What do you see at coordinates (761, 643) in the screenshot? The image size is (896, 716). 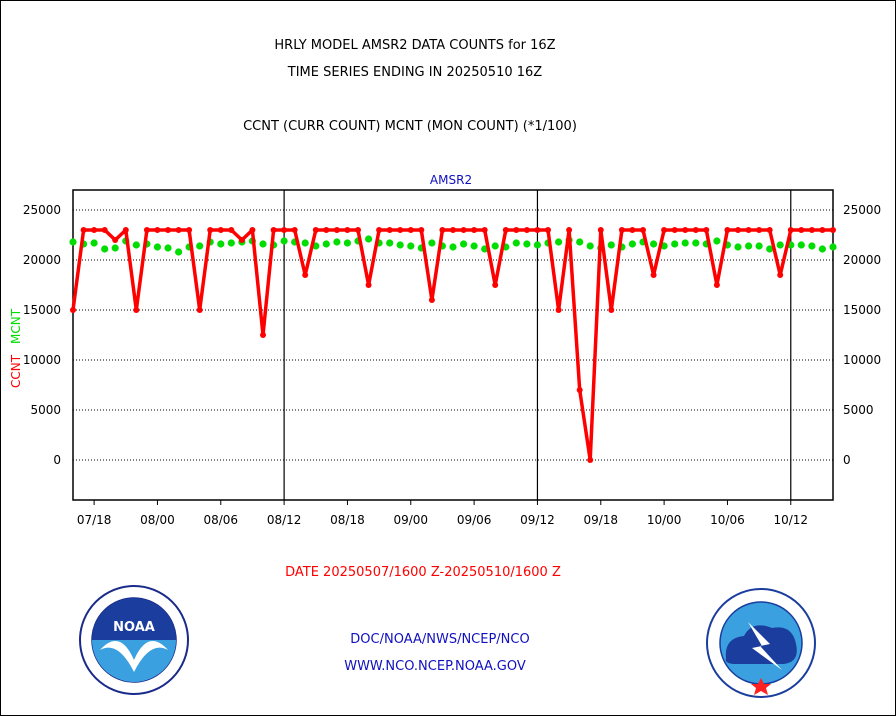 I see `nws-logo-icon` at bounding box center [761, 643].